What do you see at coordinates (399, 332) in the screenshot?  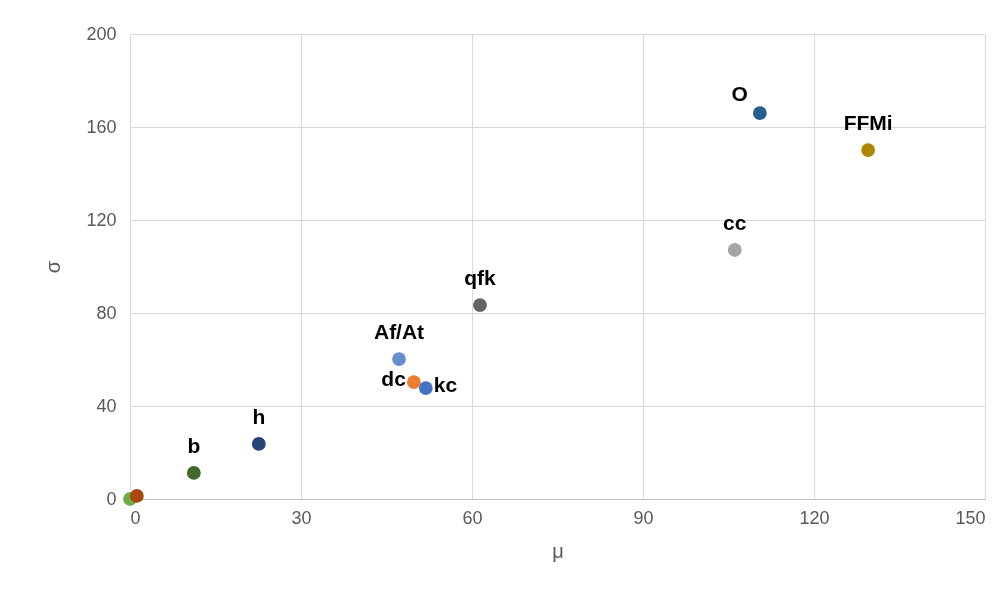 I see `series-label: Af/At` at bounding box center [399, 332].